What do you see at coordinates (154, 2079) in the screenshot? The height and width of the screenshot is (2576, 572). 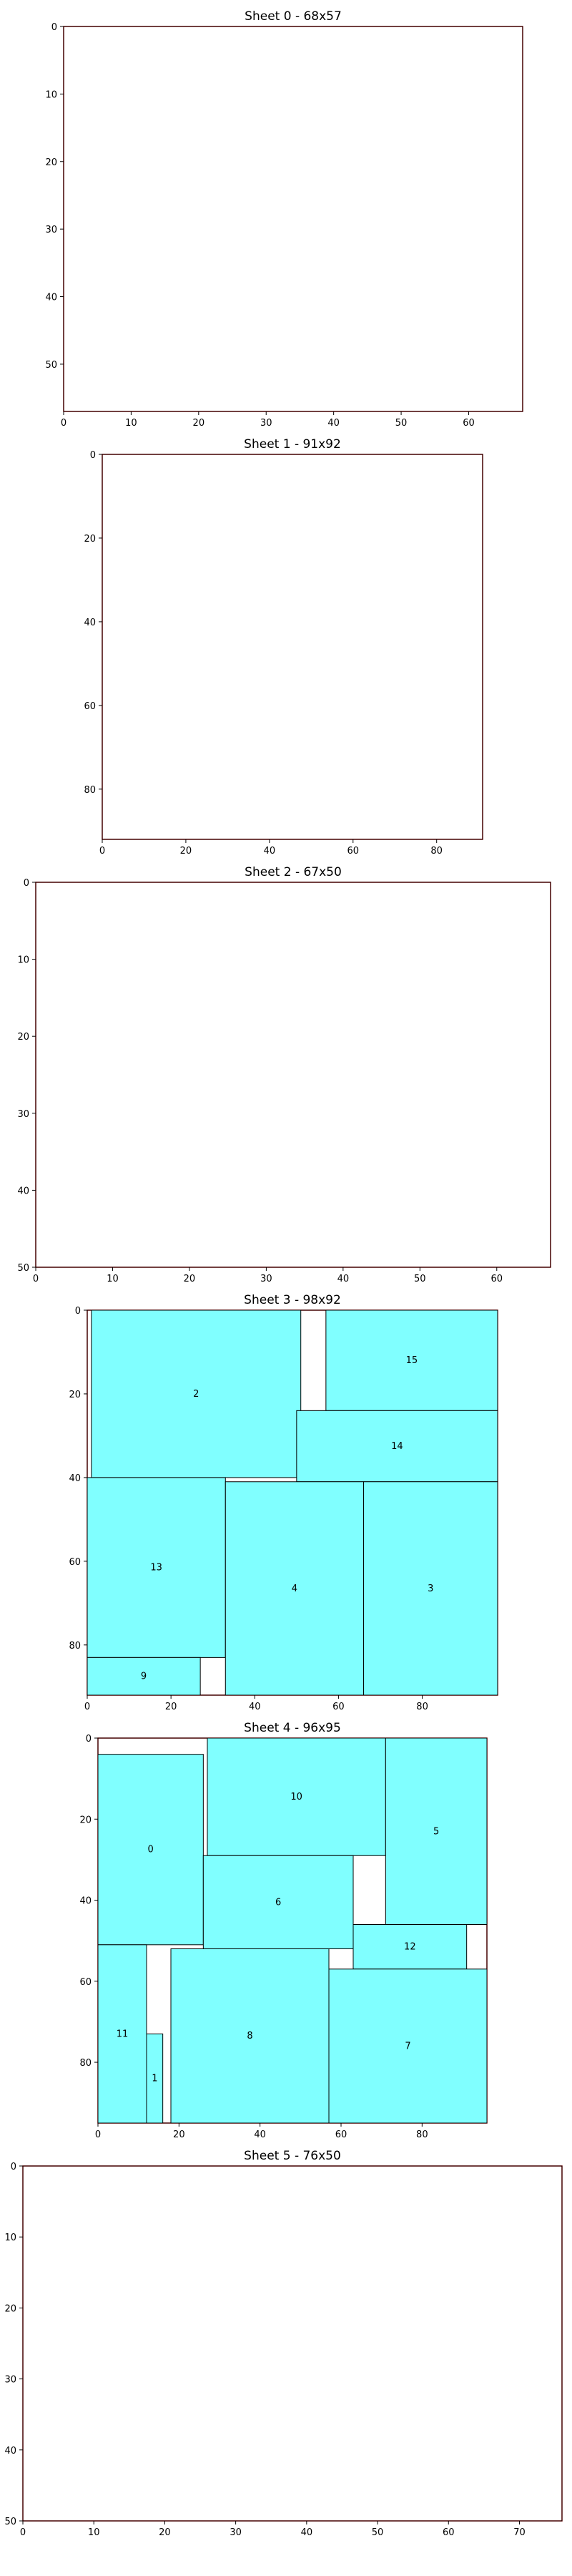 I see `piece-label: 1` at bounding box center [154, 2079].